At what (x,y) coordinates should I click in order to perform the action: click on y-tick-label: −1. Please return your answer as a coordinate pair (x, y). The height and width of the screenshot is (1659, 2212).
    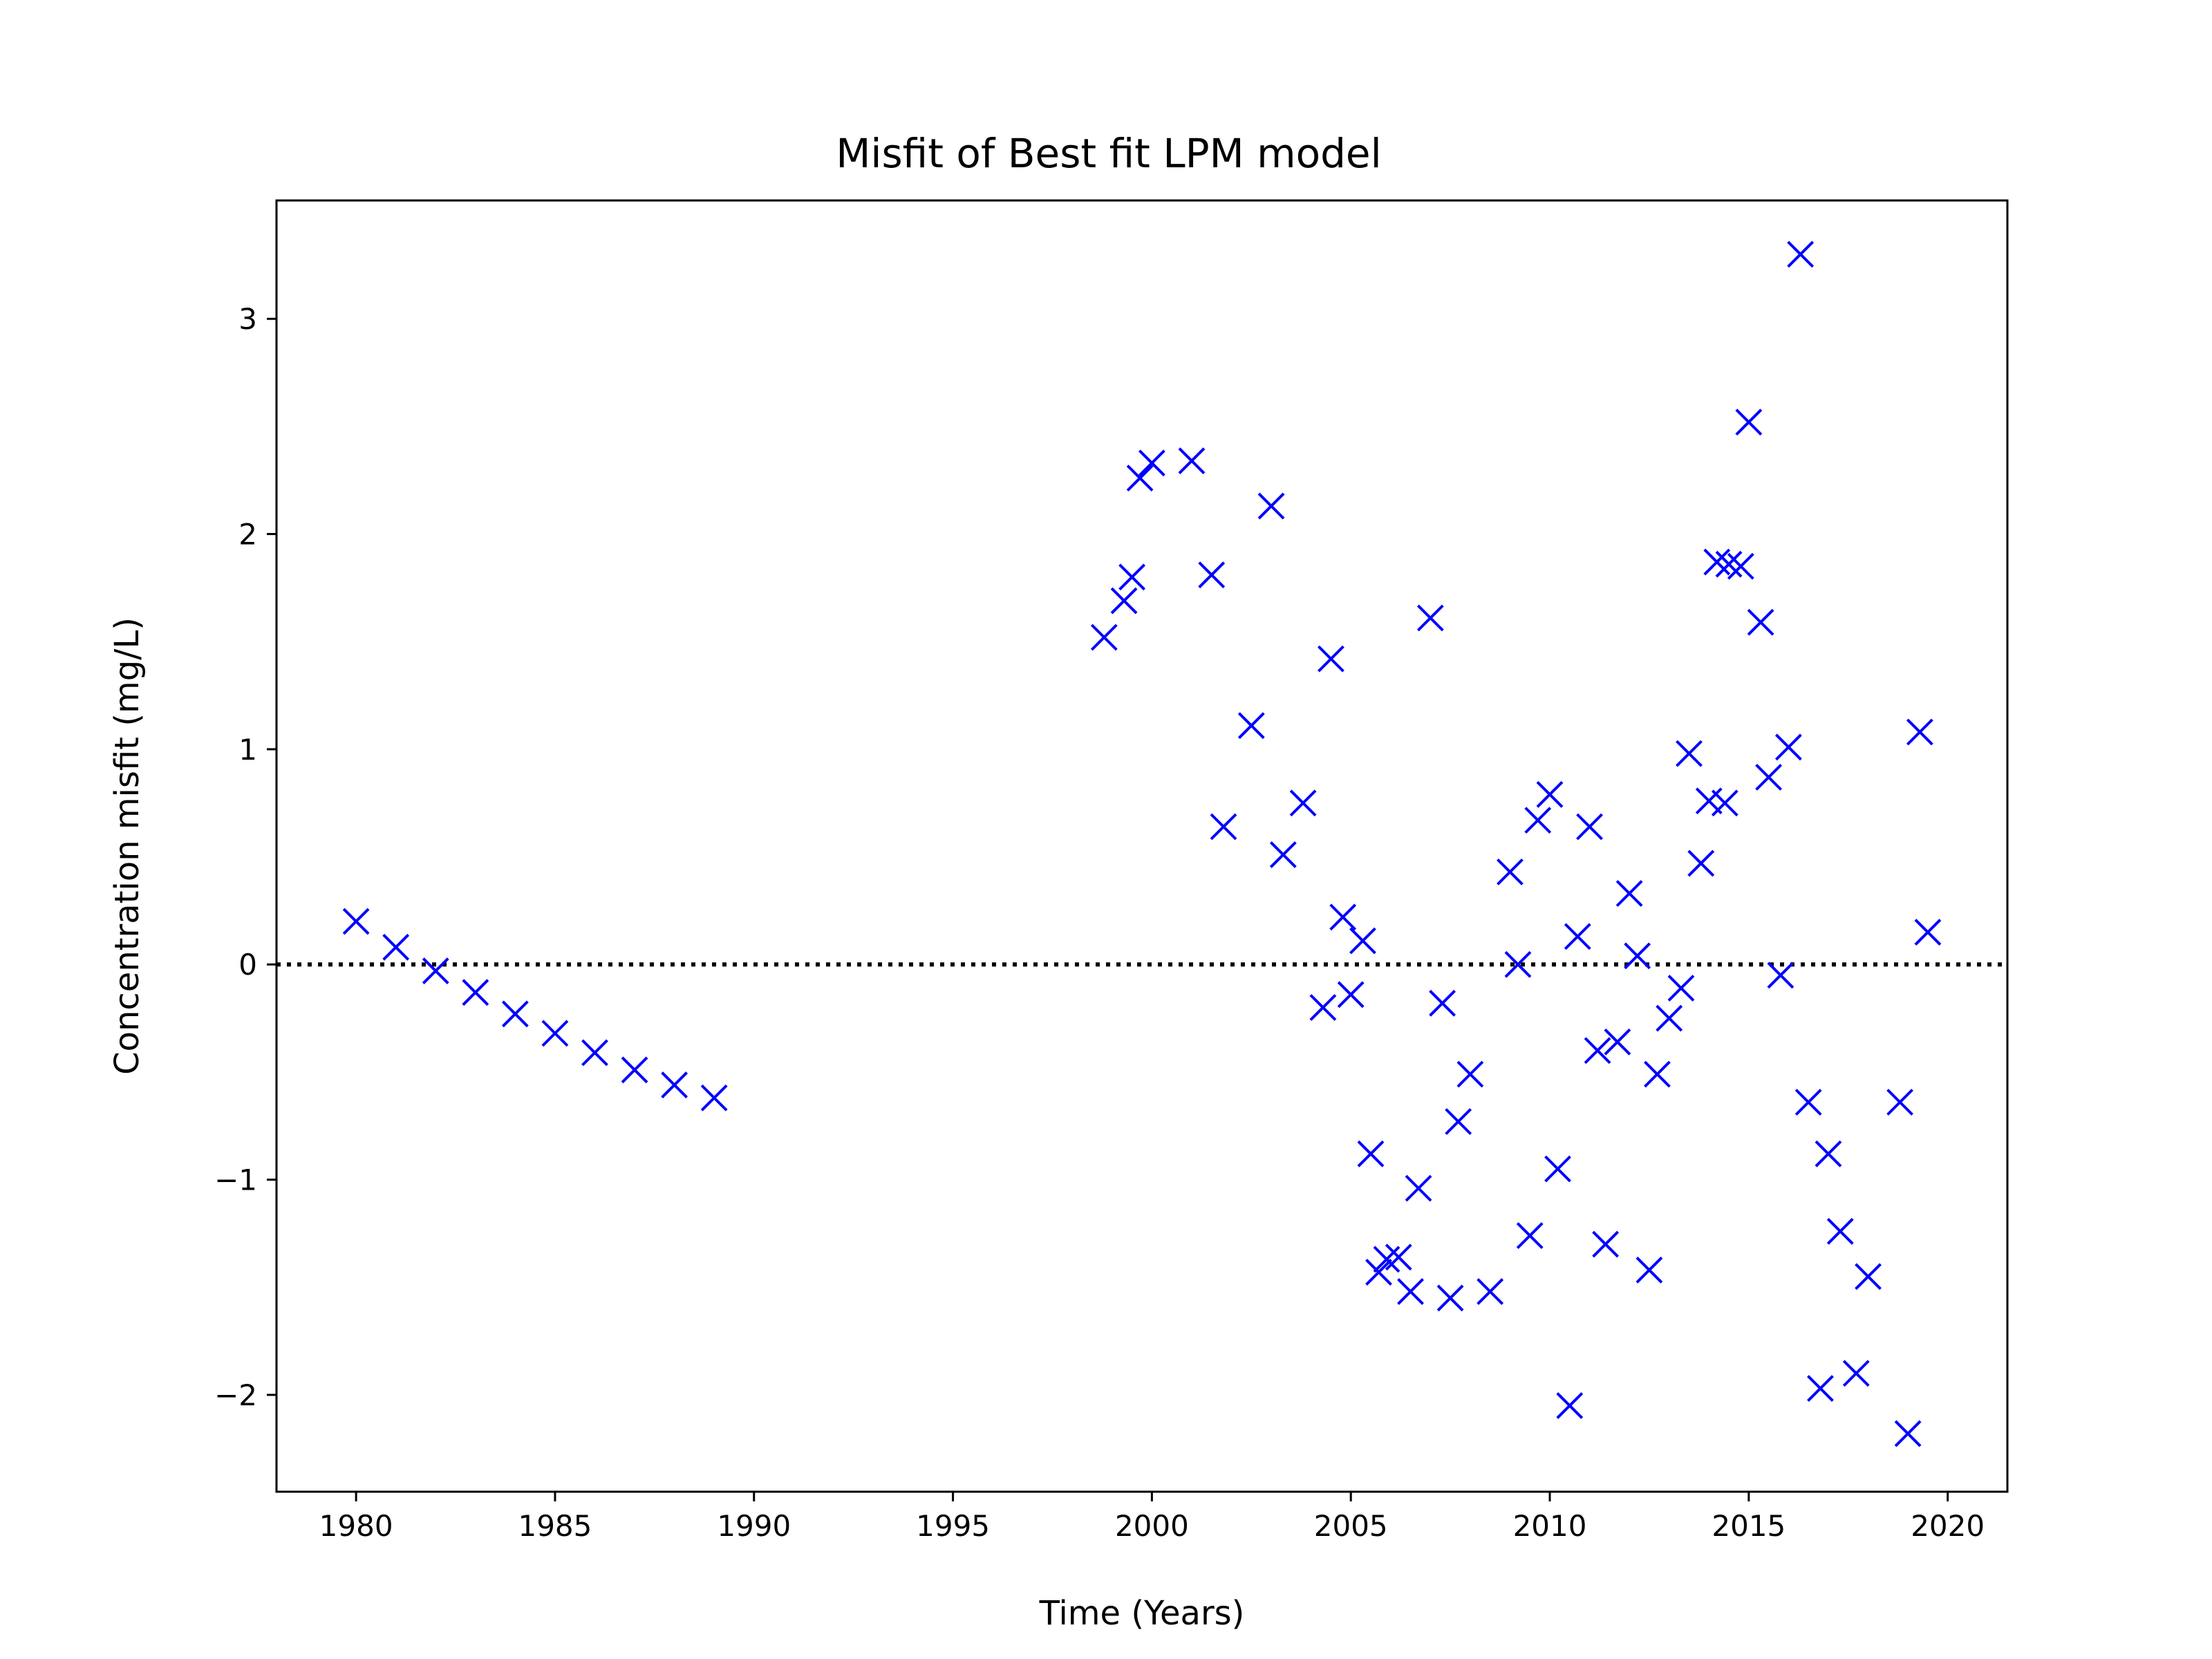
    Looking at the image, I should click on (235, 1180).